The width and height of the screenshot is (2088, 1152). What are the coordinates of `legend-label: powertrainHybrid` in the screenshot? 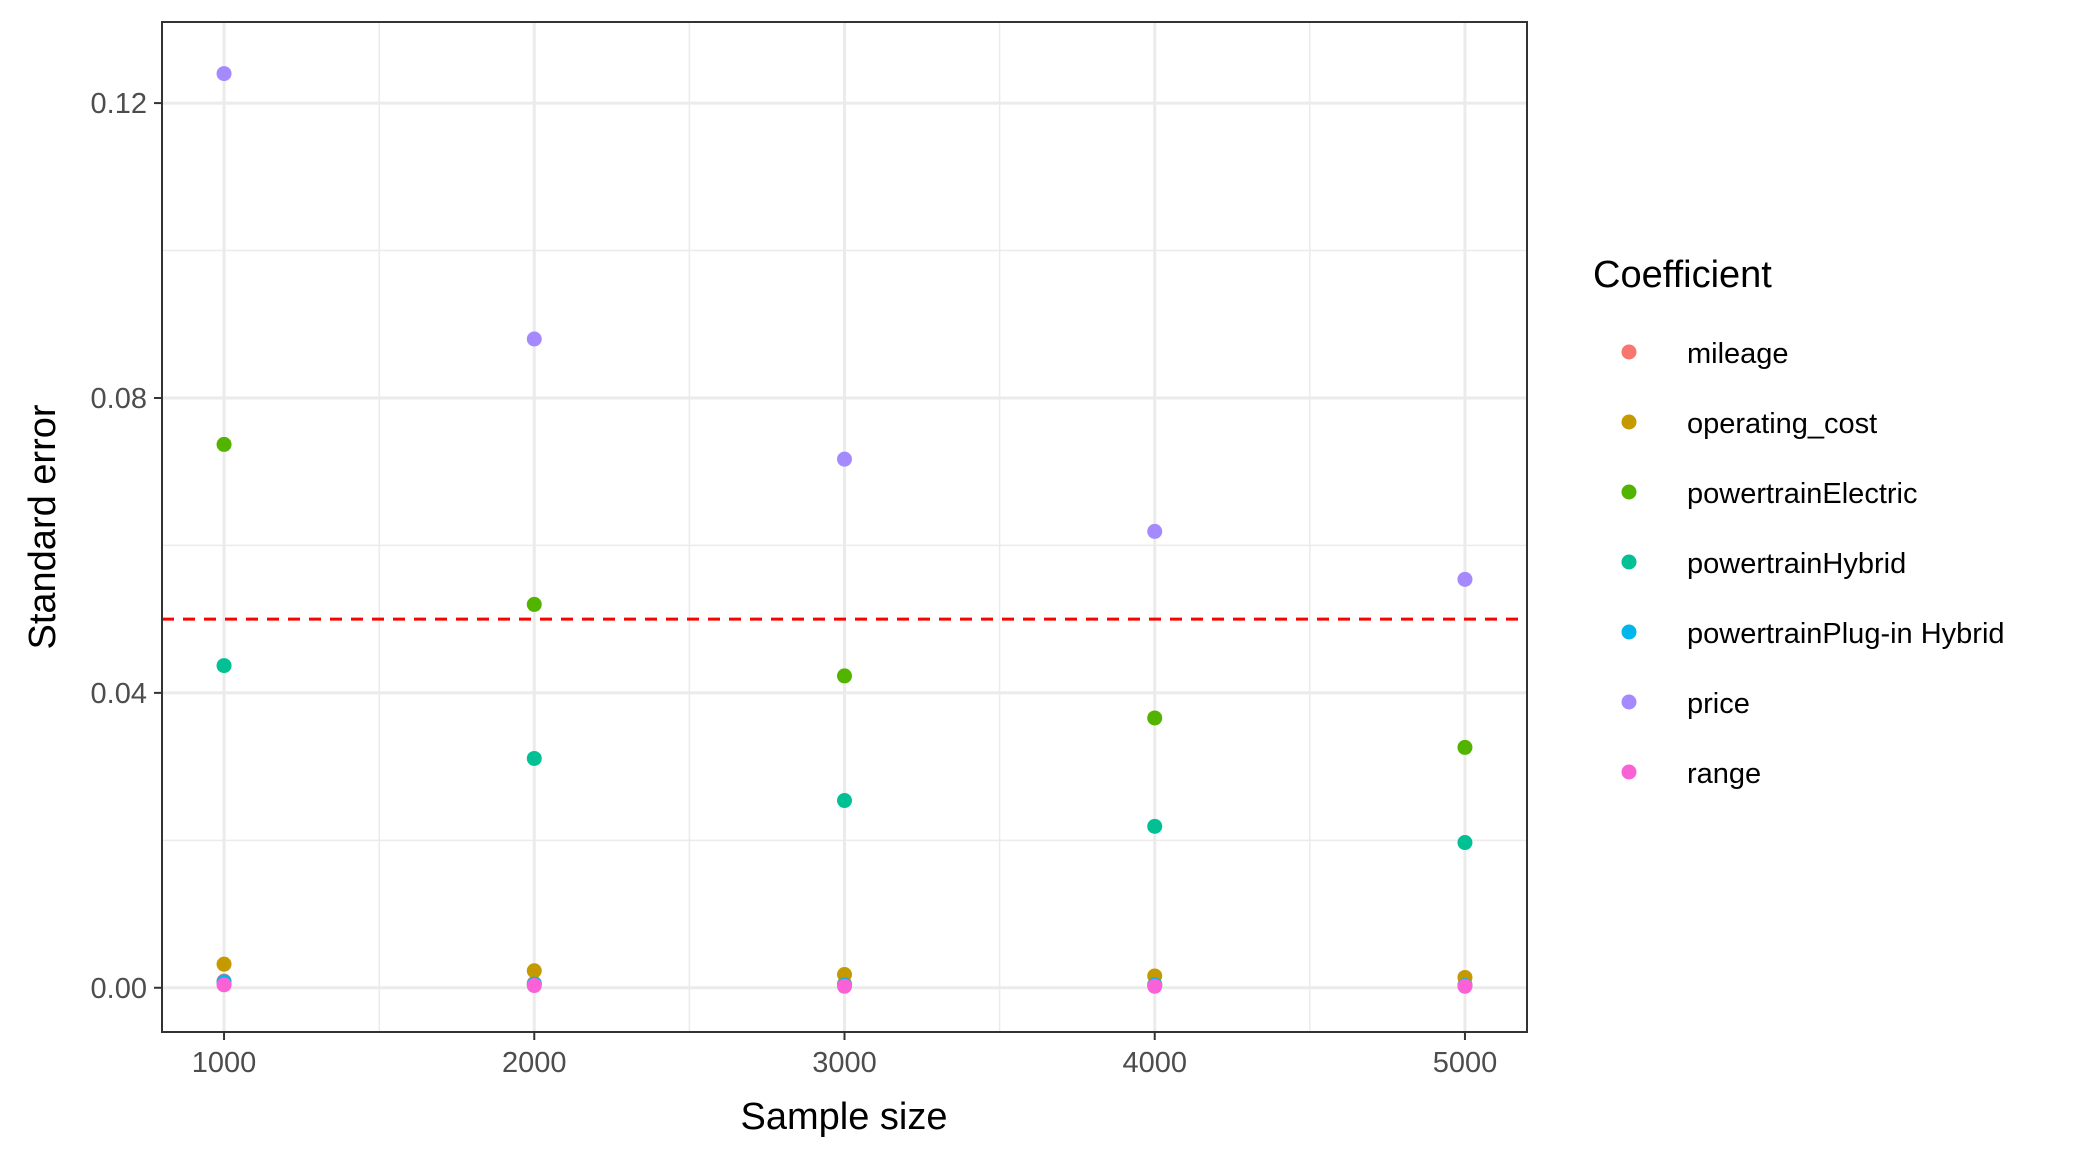 It's located at (1796, 564).